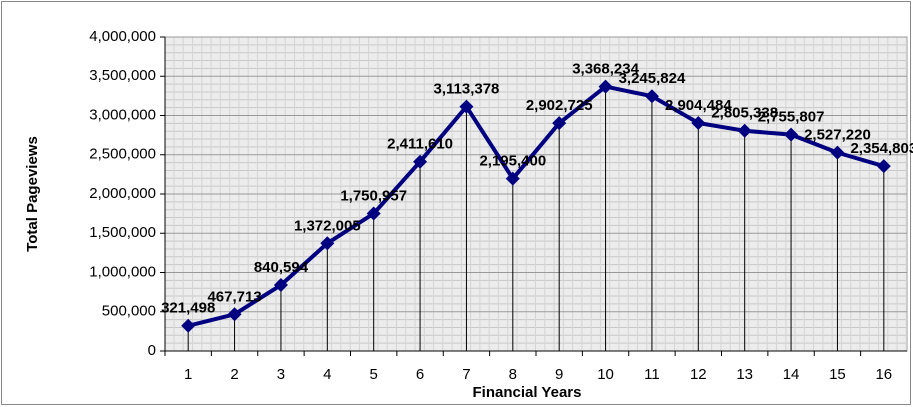 This screenshot has width=913, height=407. Describe the element at coordinates (188, 374) in the screenshot. I see `x-tick-label: 1` at that location.